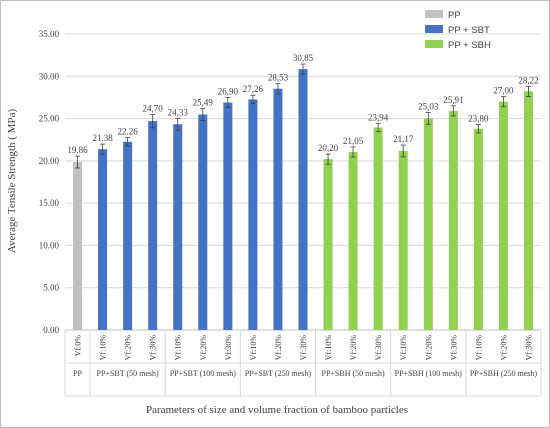 This screenshot has width=550, height=428. Describe the element at coordinates (153, 108) in the screenshot. I see `data-label: 24,70` at that location.